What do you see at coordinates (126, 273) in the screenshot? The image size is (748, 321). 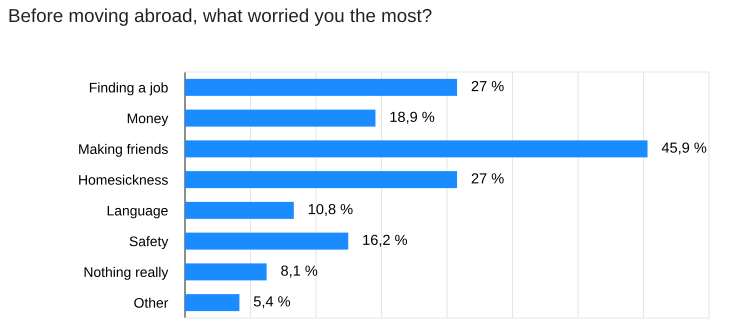 I see `y-tick-label: Nothing really` at bounding box center [126, 273].